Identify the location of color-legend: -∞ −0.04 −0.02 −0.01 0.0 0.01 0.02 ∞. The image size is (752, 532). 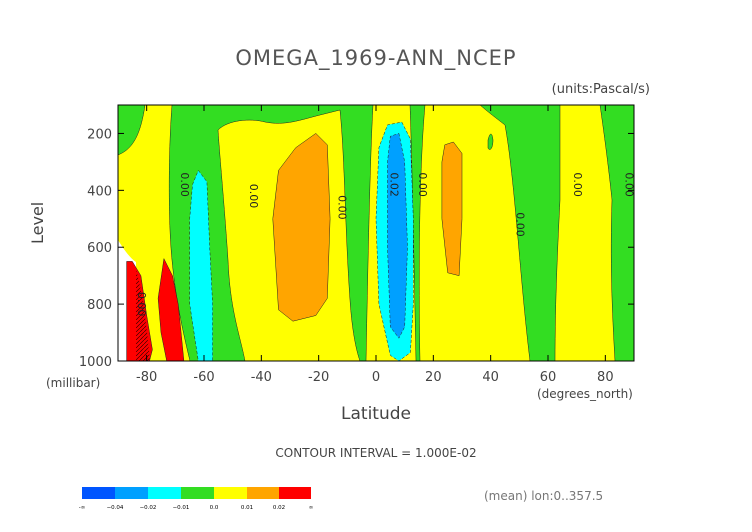
(196, 499).